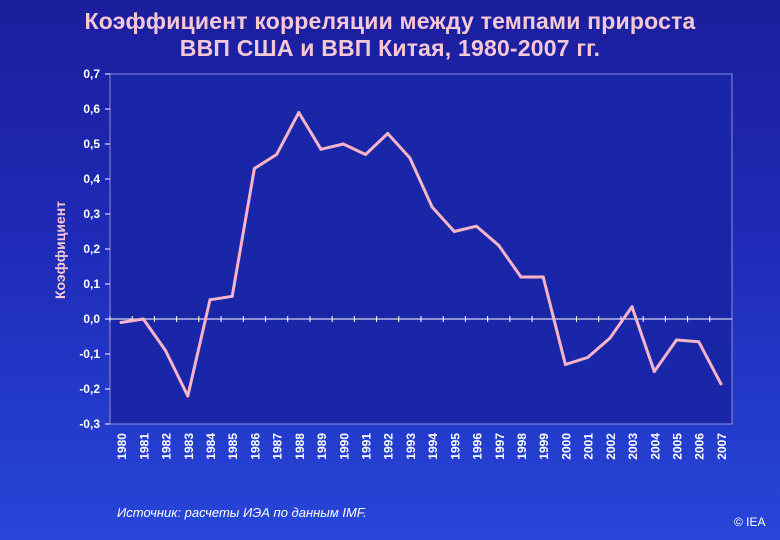  Describe the element at coordinates (255, 446) in the screenshot. I see `x-tick-label: 1986` at that location.